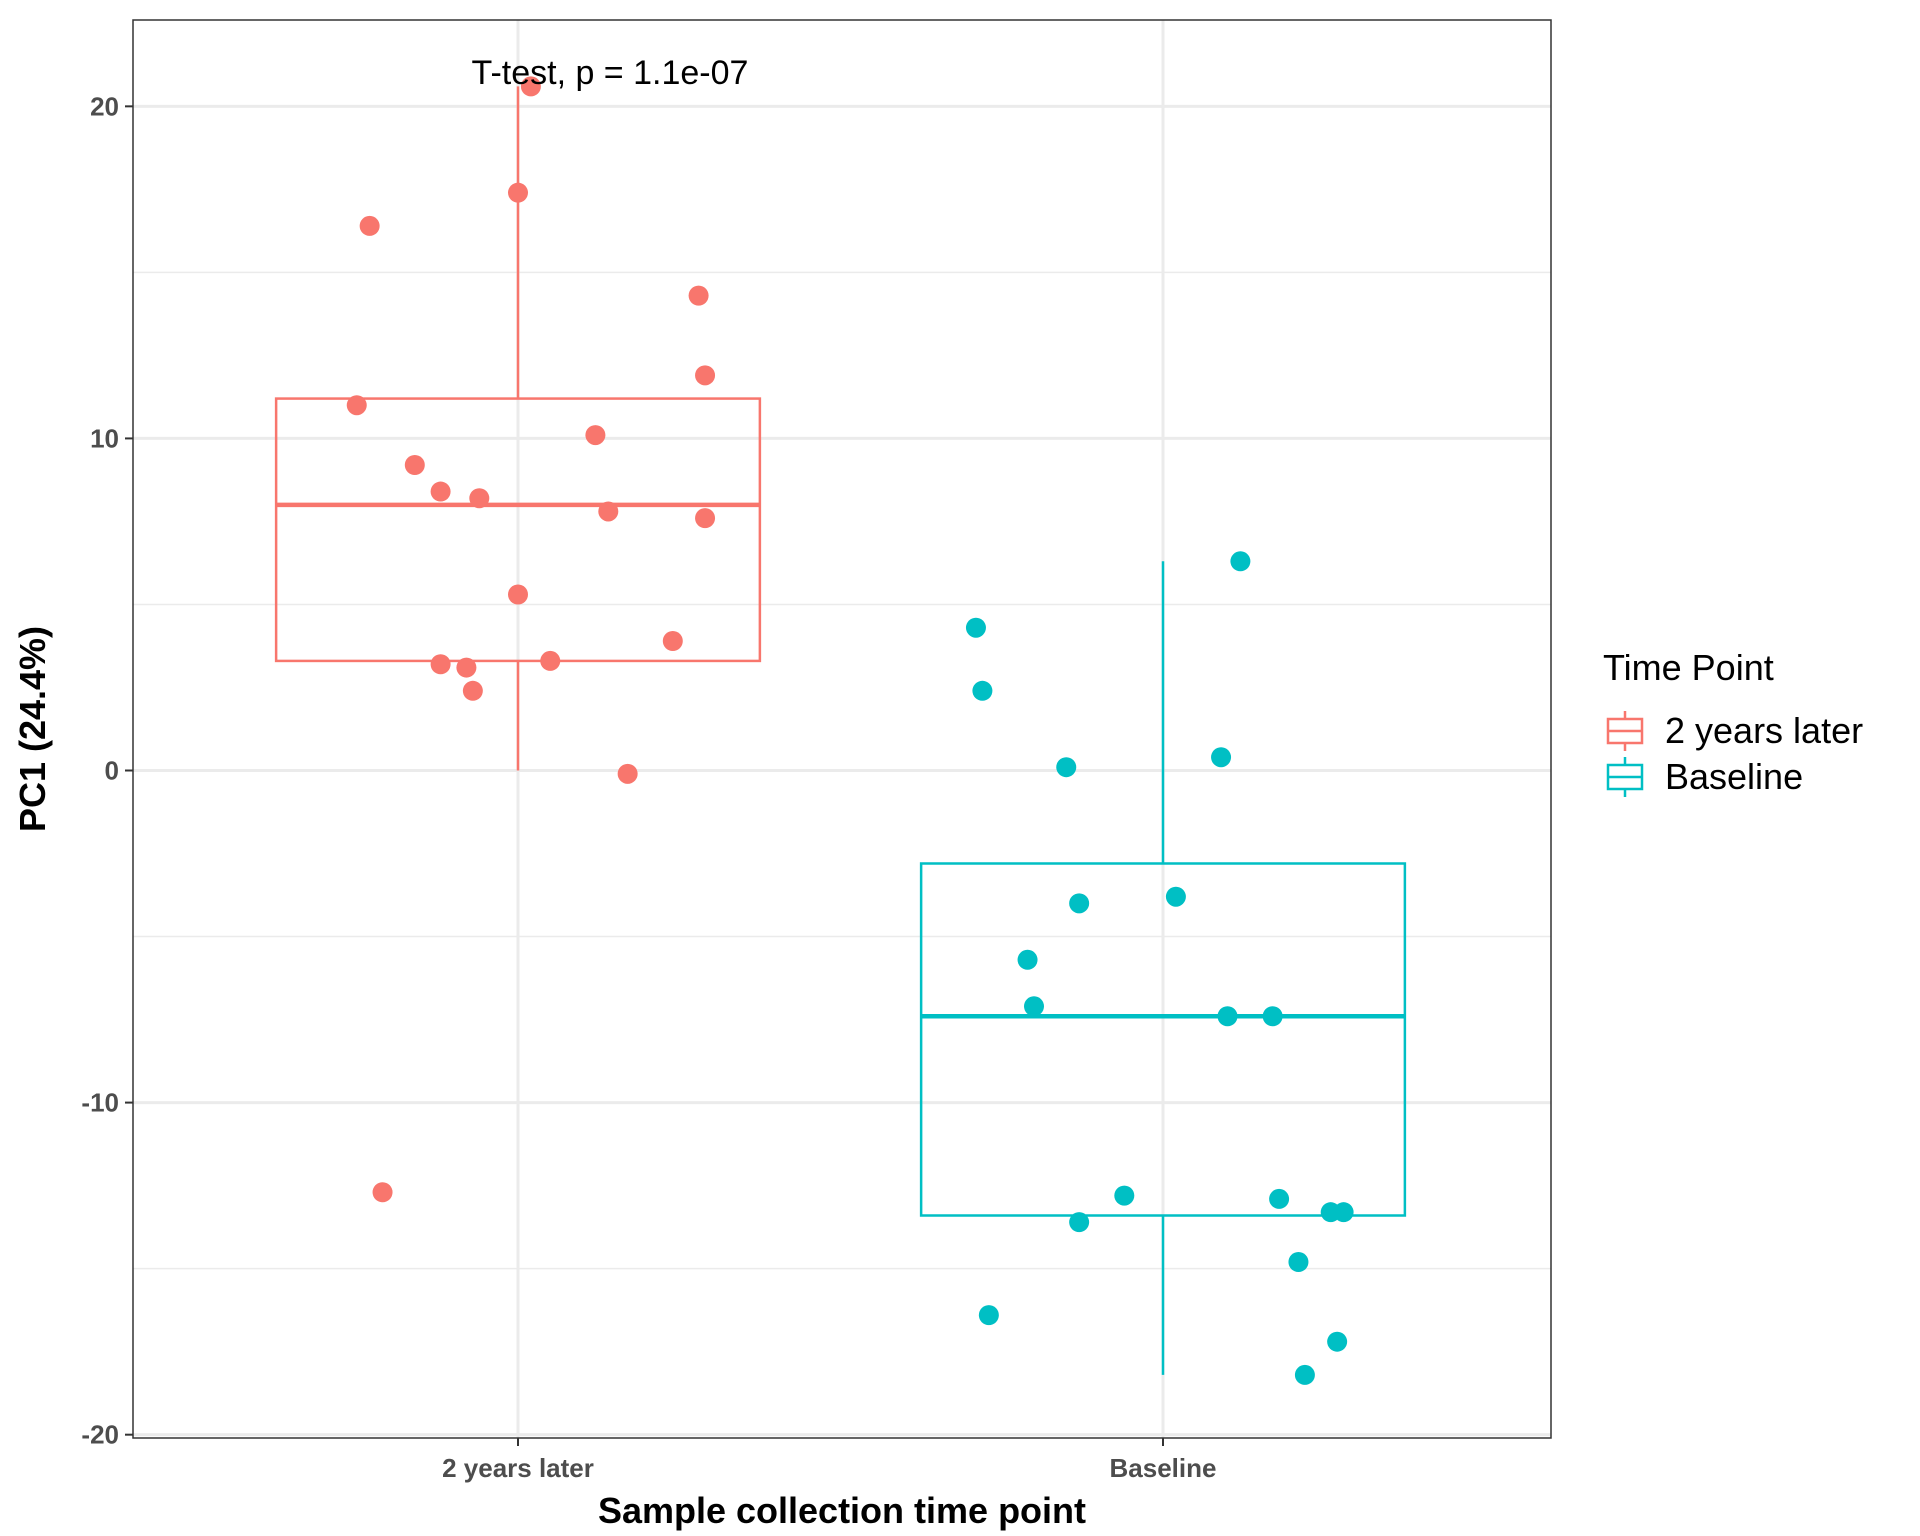 The height and width of the screenshot is (1536, 1920). I want to click on y-tick-label: -20, so click(100, 1435).